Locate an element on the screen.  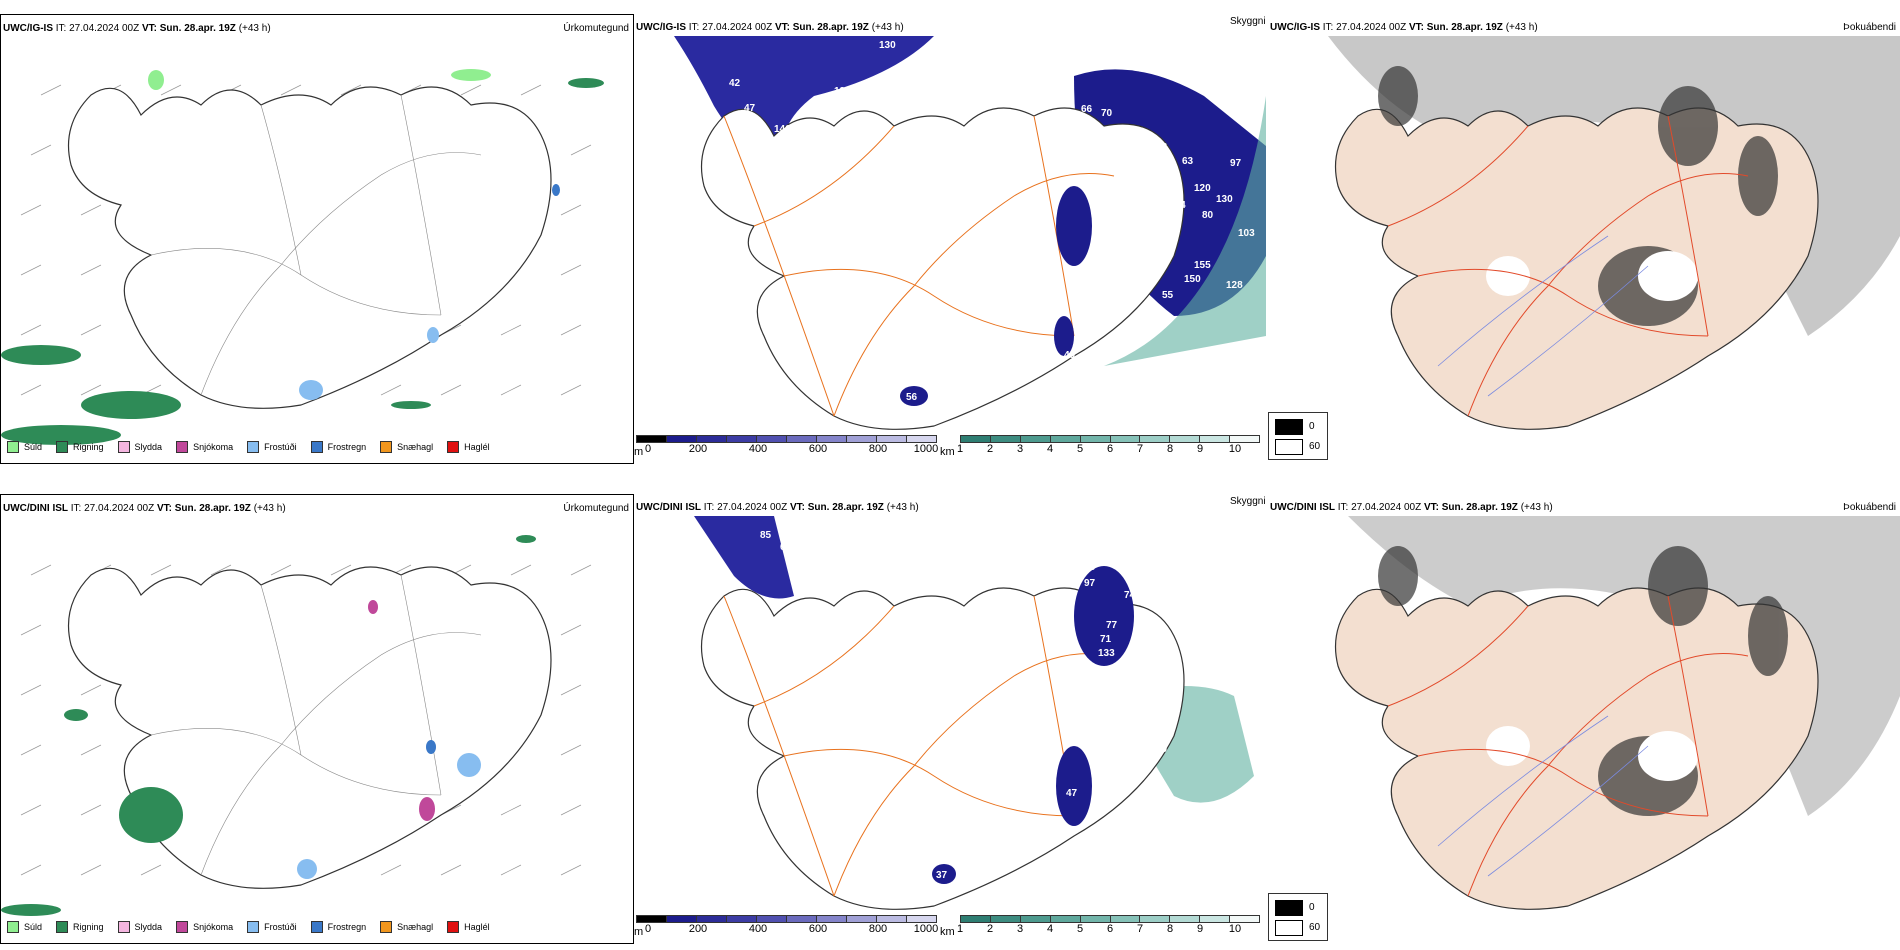
vis-label: 82 is located at coordinates (1125, 205).